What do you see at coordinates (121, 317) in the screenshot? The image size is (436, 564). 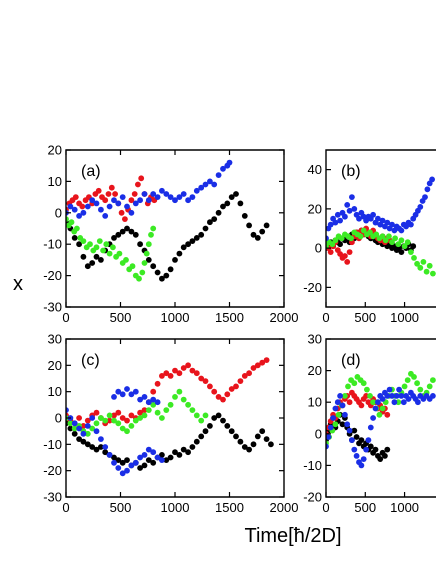 I see `x-tick-label: 500` at bounding box center [121, 317].